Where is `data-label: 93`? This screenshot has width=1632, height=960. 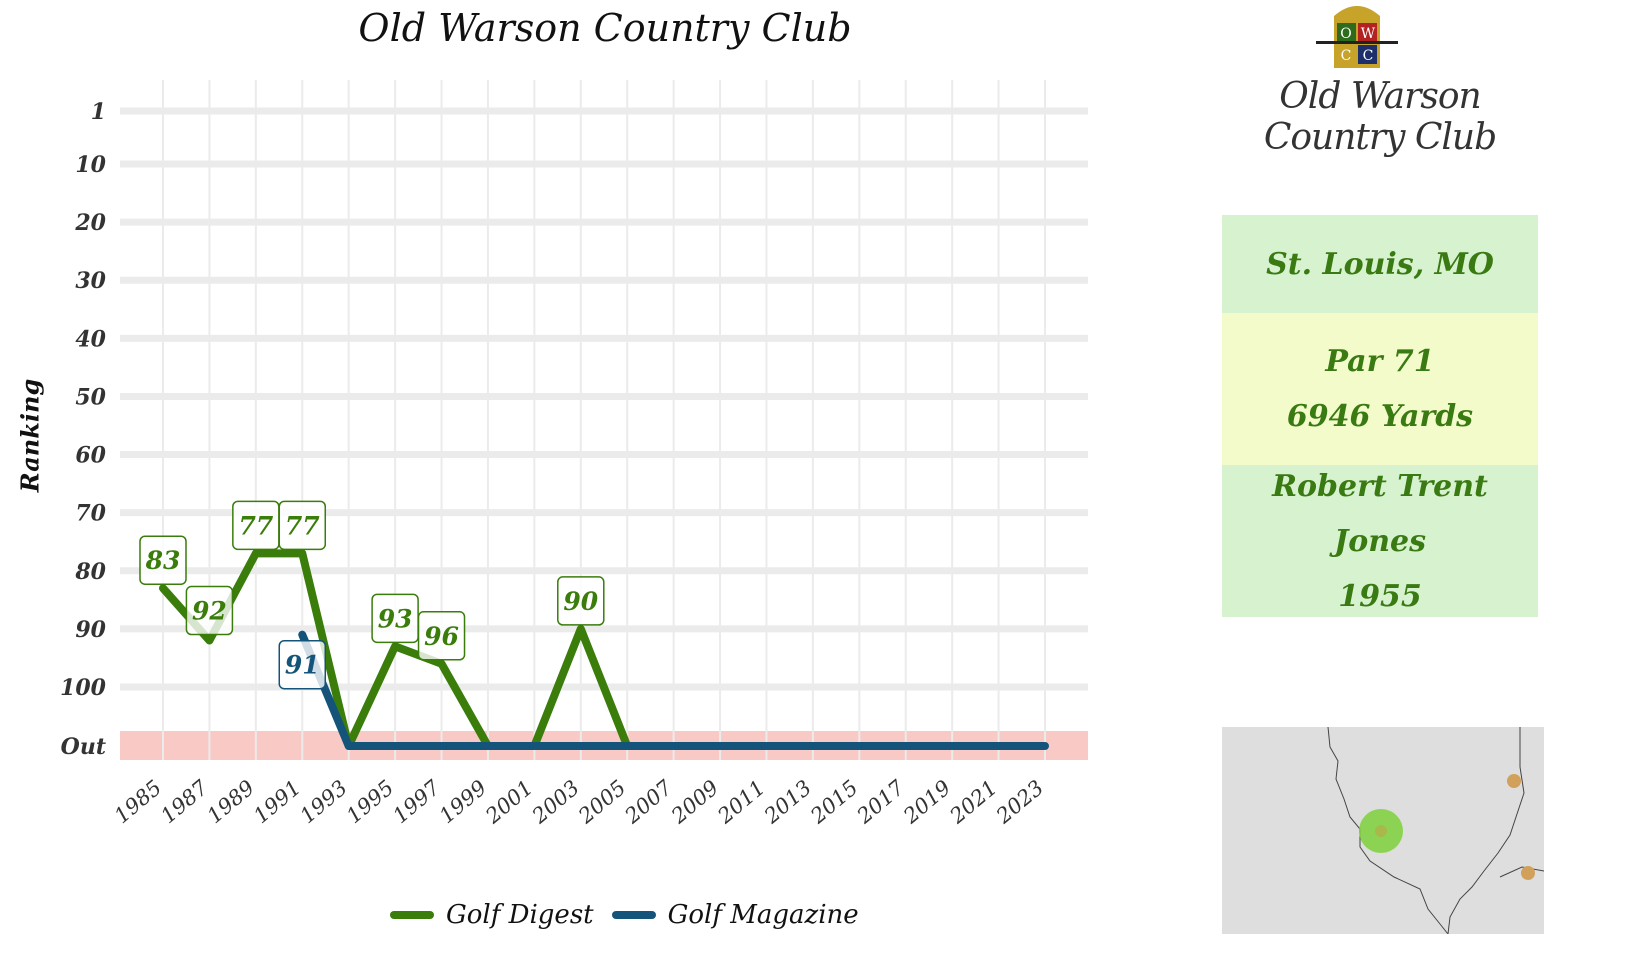
data-label: 93 is located at coordinates (395, 618).